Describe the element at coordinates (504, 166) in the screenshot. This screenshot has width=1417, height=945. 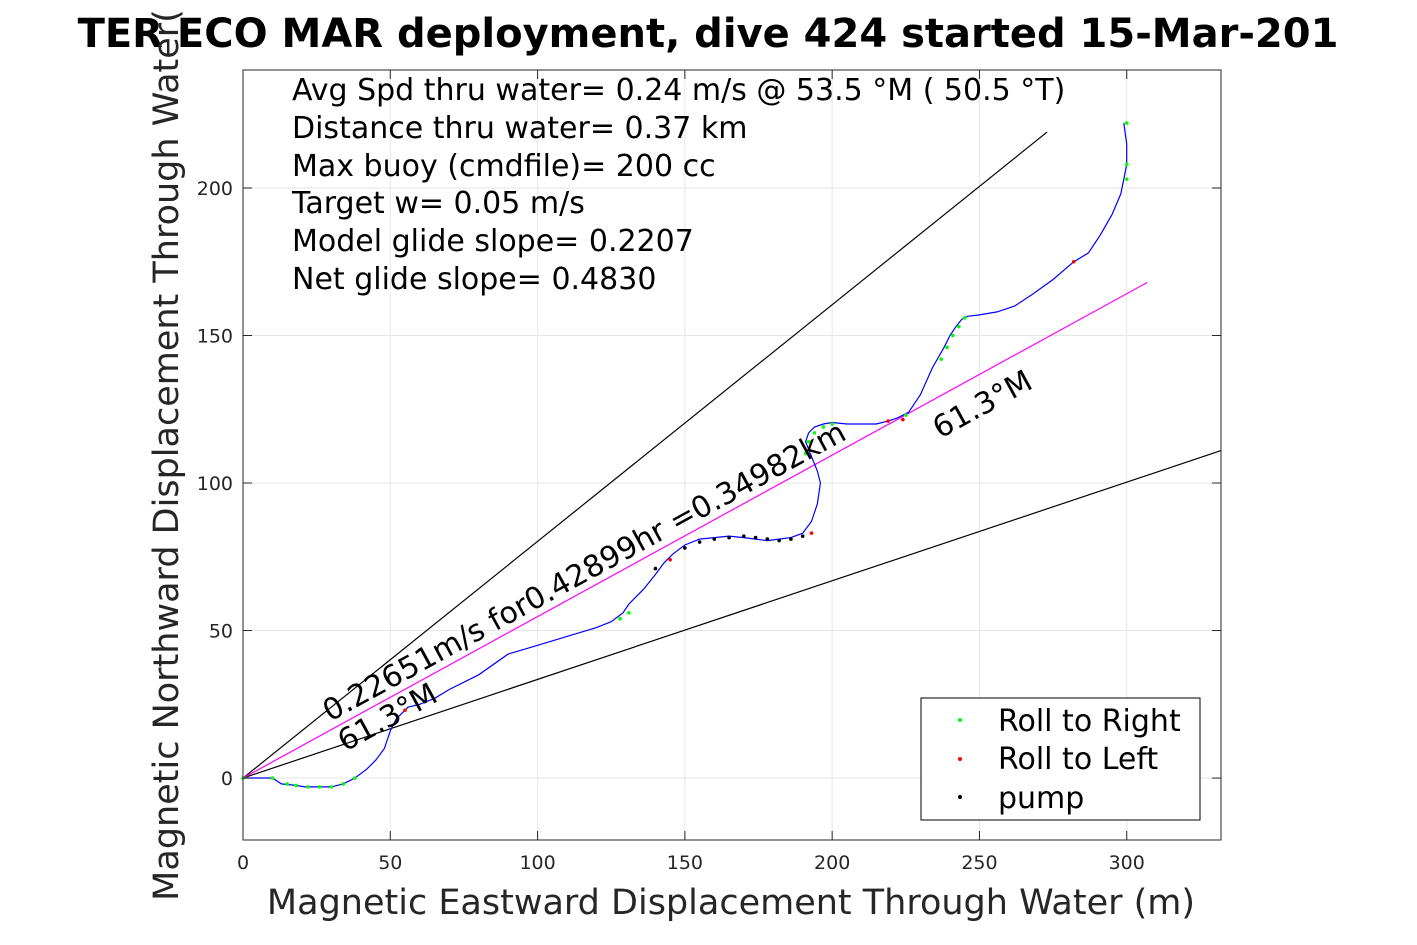
I see `annotation-max-buoy: Max buoy (cmdfile)= 200 cc` at that location.